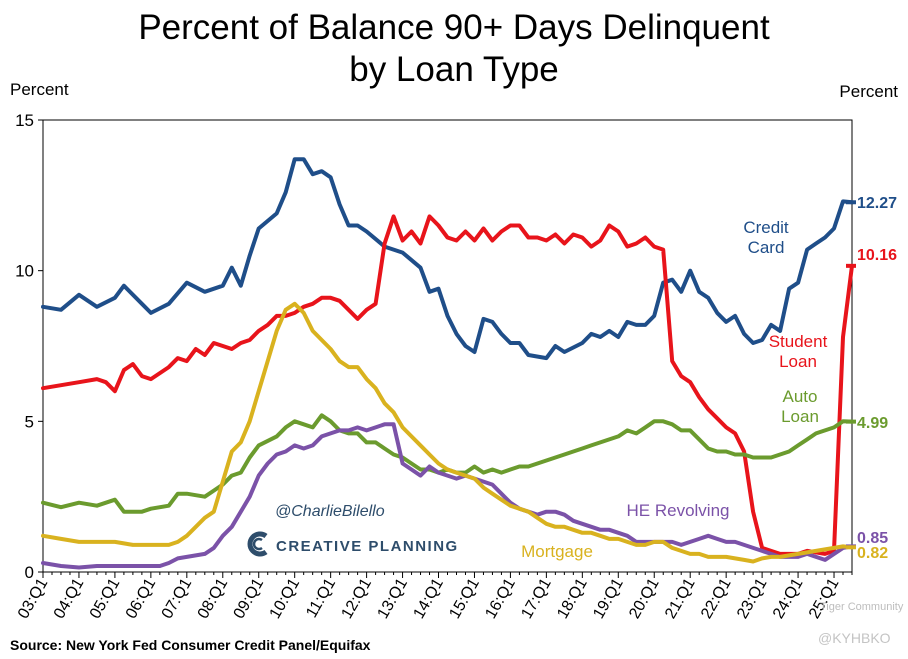  What do you see at coordinates (877, 255) in the screenshot?
I see `end-value-label-student-loan: 10.16` at bounding box center [877, 255].